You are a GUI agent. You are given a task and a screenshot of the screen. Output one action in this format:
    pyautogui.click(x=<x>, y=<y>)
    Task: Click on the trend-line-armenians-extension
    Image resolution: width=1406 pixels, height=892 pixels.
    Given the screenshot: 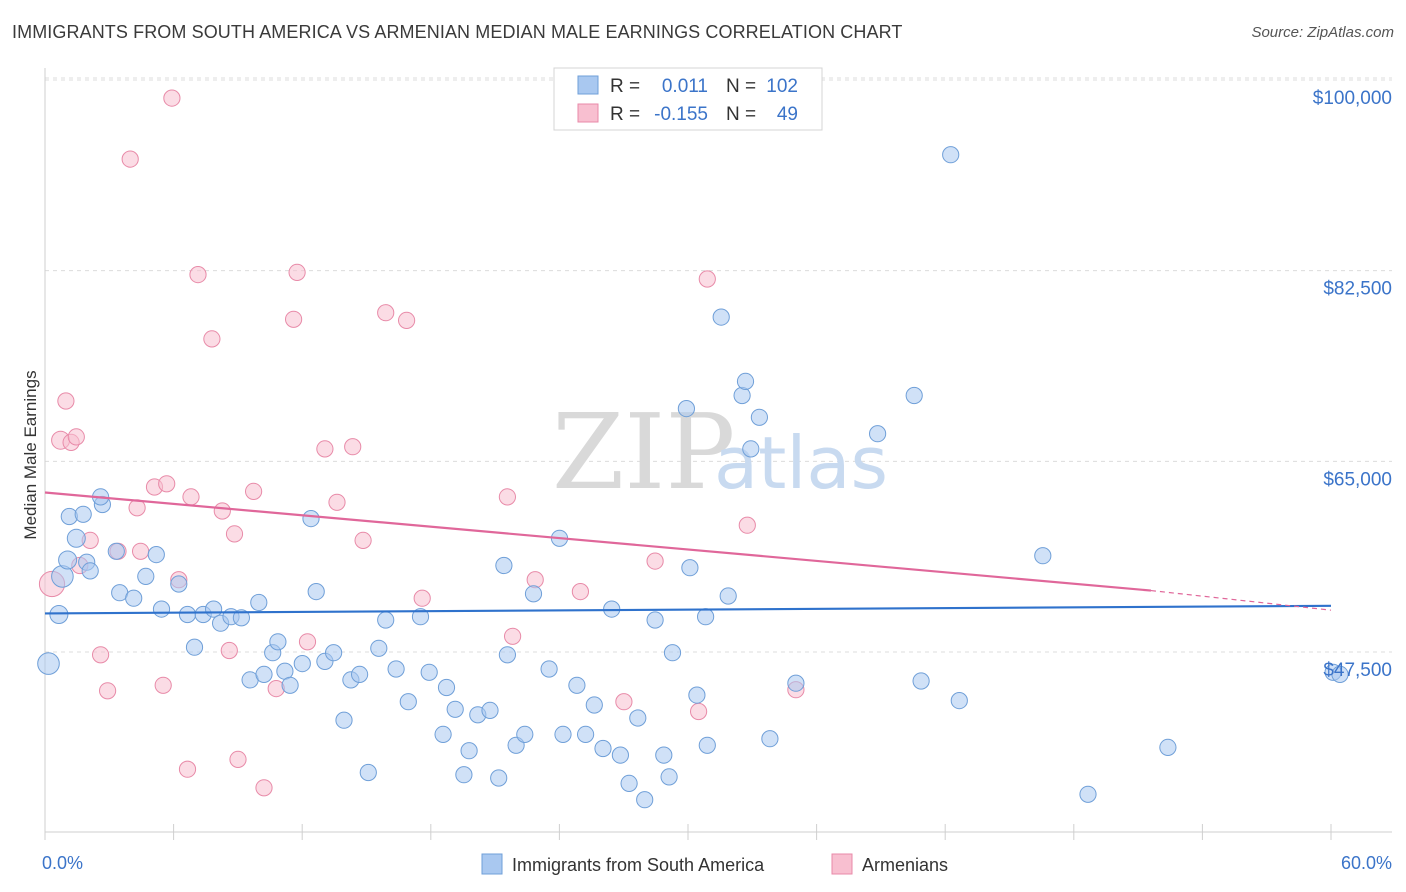 What is the action you would take?
    pyautogui.click(x=1241, y=600)
    